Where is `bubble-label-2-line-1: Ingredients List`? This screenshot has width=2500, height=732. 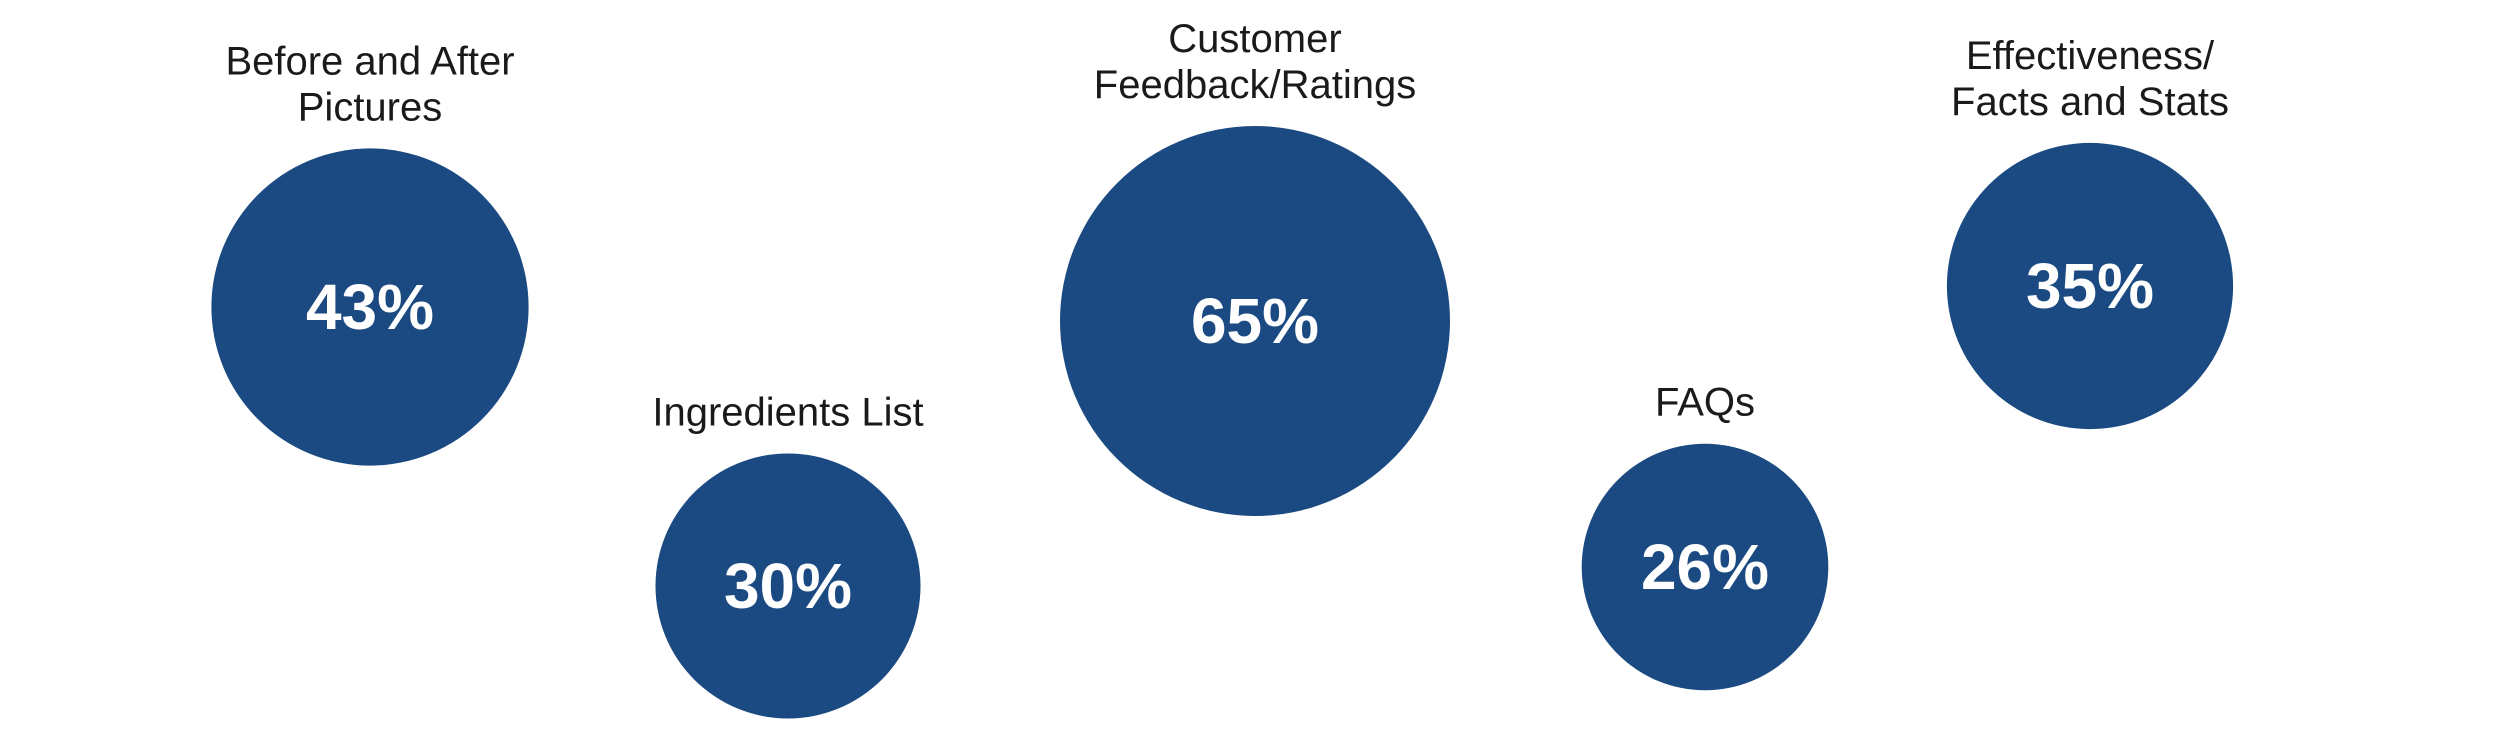
bubble-label-2-line-1: Ingredients List is located at coordinates (787, 413).